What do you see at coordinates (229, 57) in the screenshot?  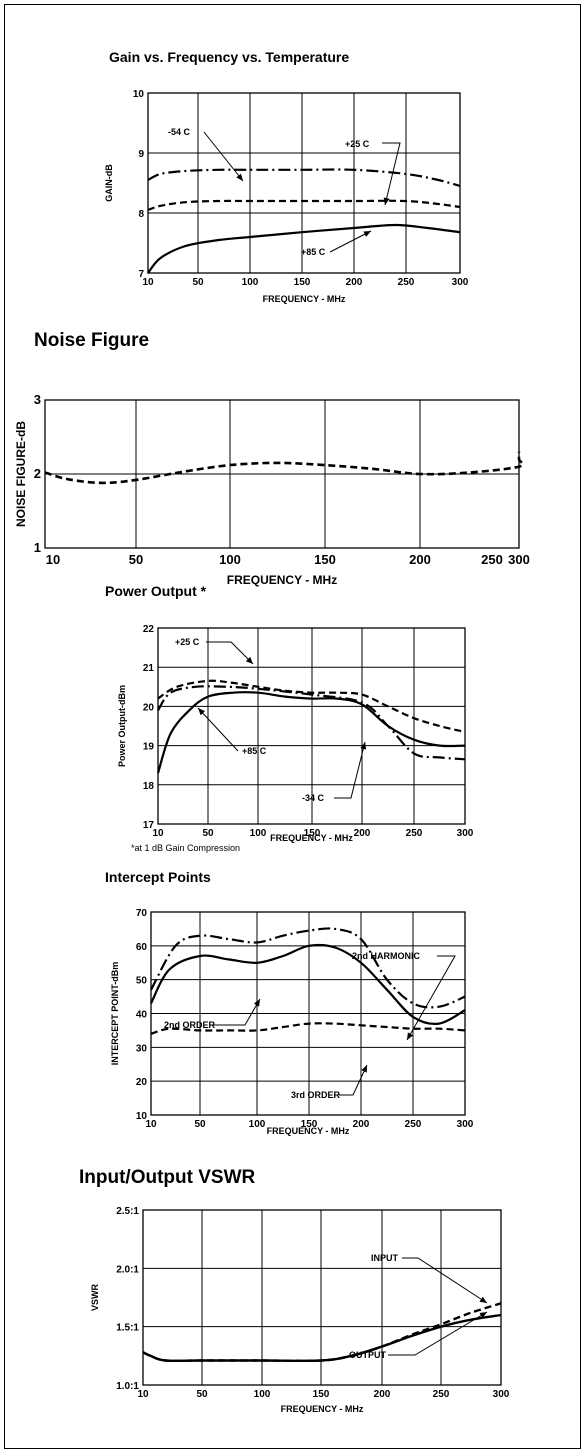 I see `gain-chart-title: Gain vs. Frequency vs. Temperature` at bounding box center [229, 57].